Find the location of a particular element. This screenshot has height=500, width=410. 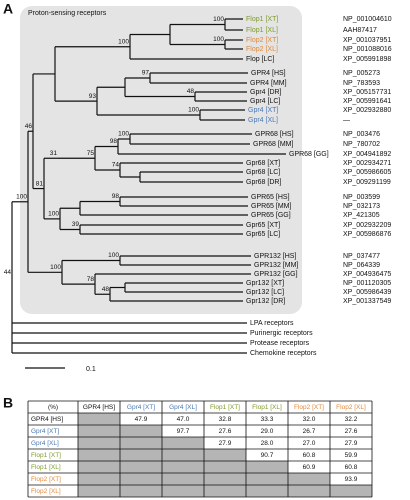

group-title: Proton-sensing receptors is located at coordinates (67, 13).